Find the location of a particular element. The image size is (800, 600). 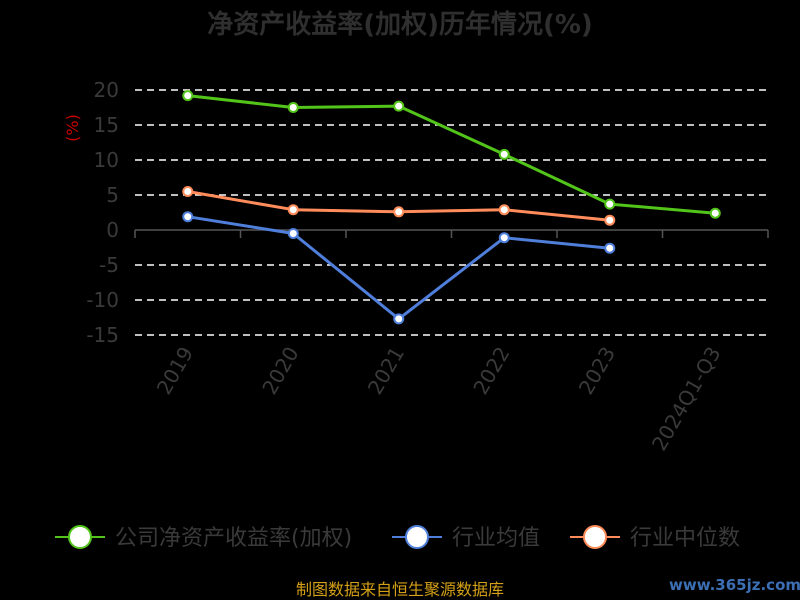

legend-item-1: 行业均值 is located at coordinates (466, 538).